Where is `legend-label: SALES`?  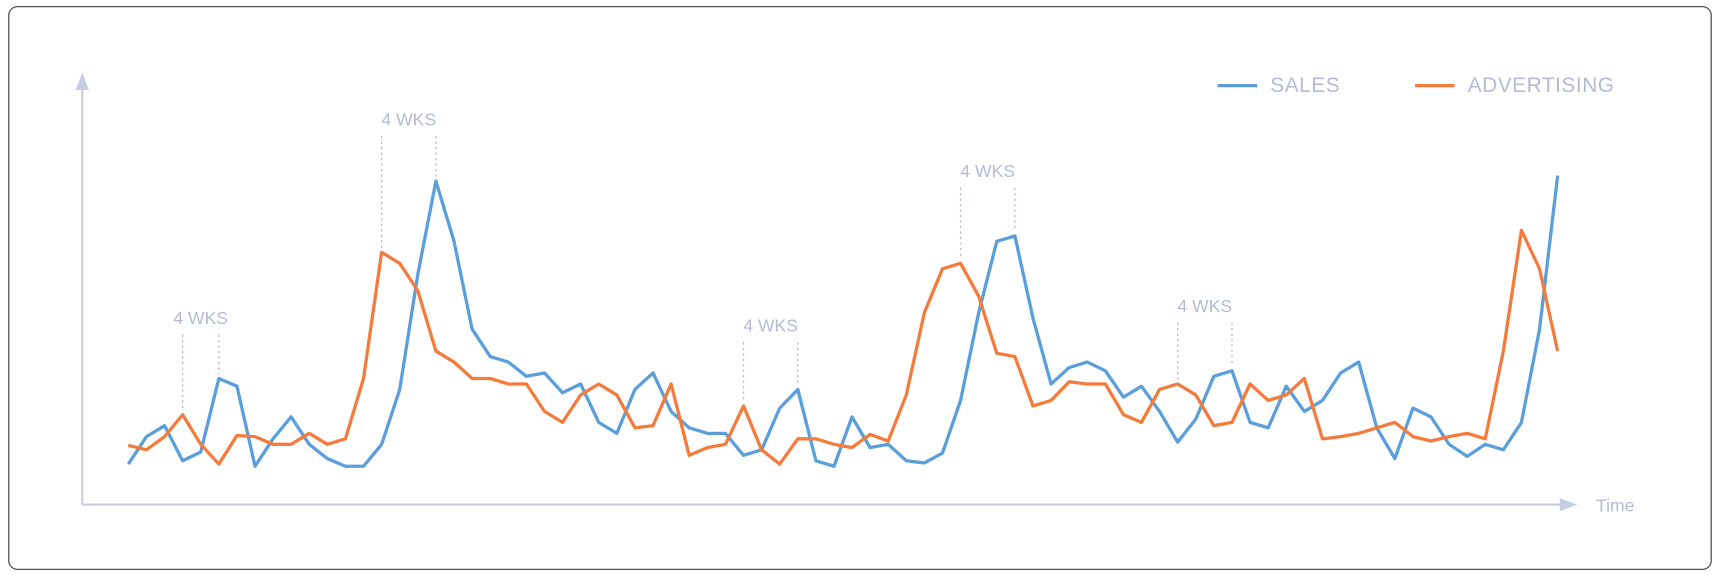 legend-label: SALES is located at coordinates (1305, 85).